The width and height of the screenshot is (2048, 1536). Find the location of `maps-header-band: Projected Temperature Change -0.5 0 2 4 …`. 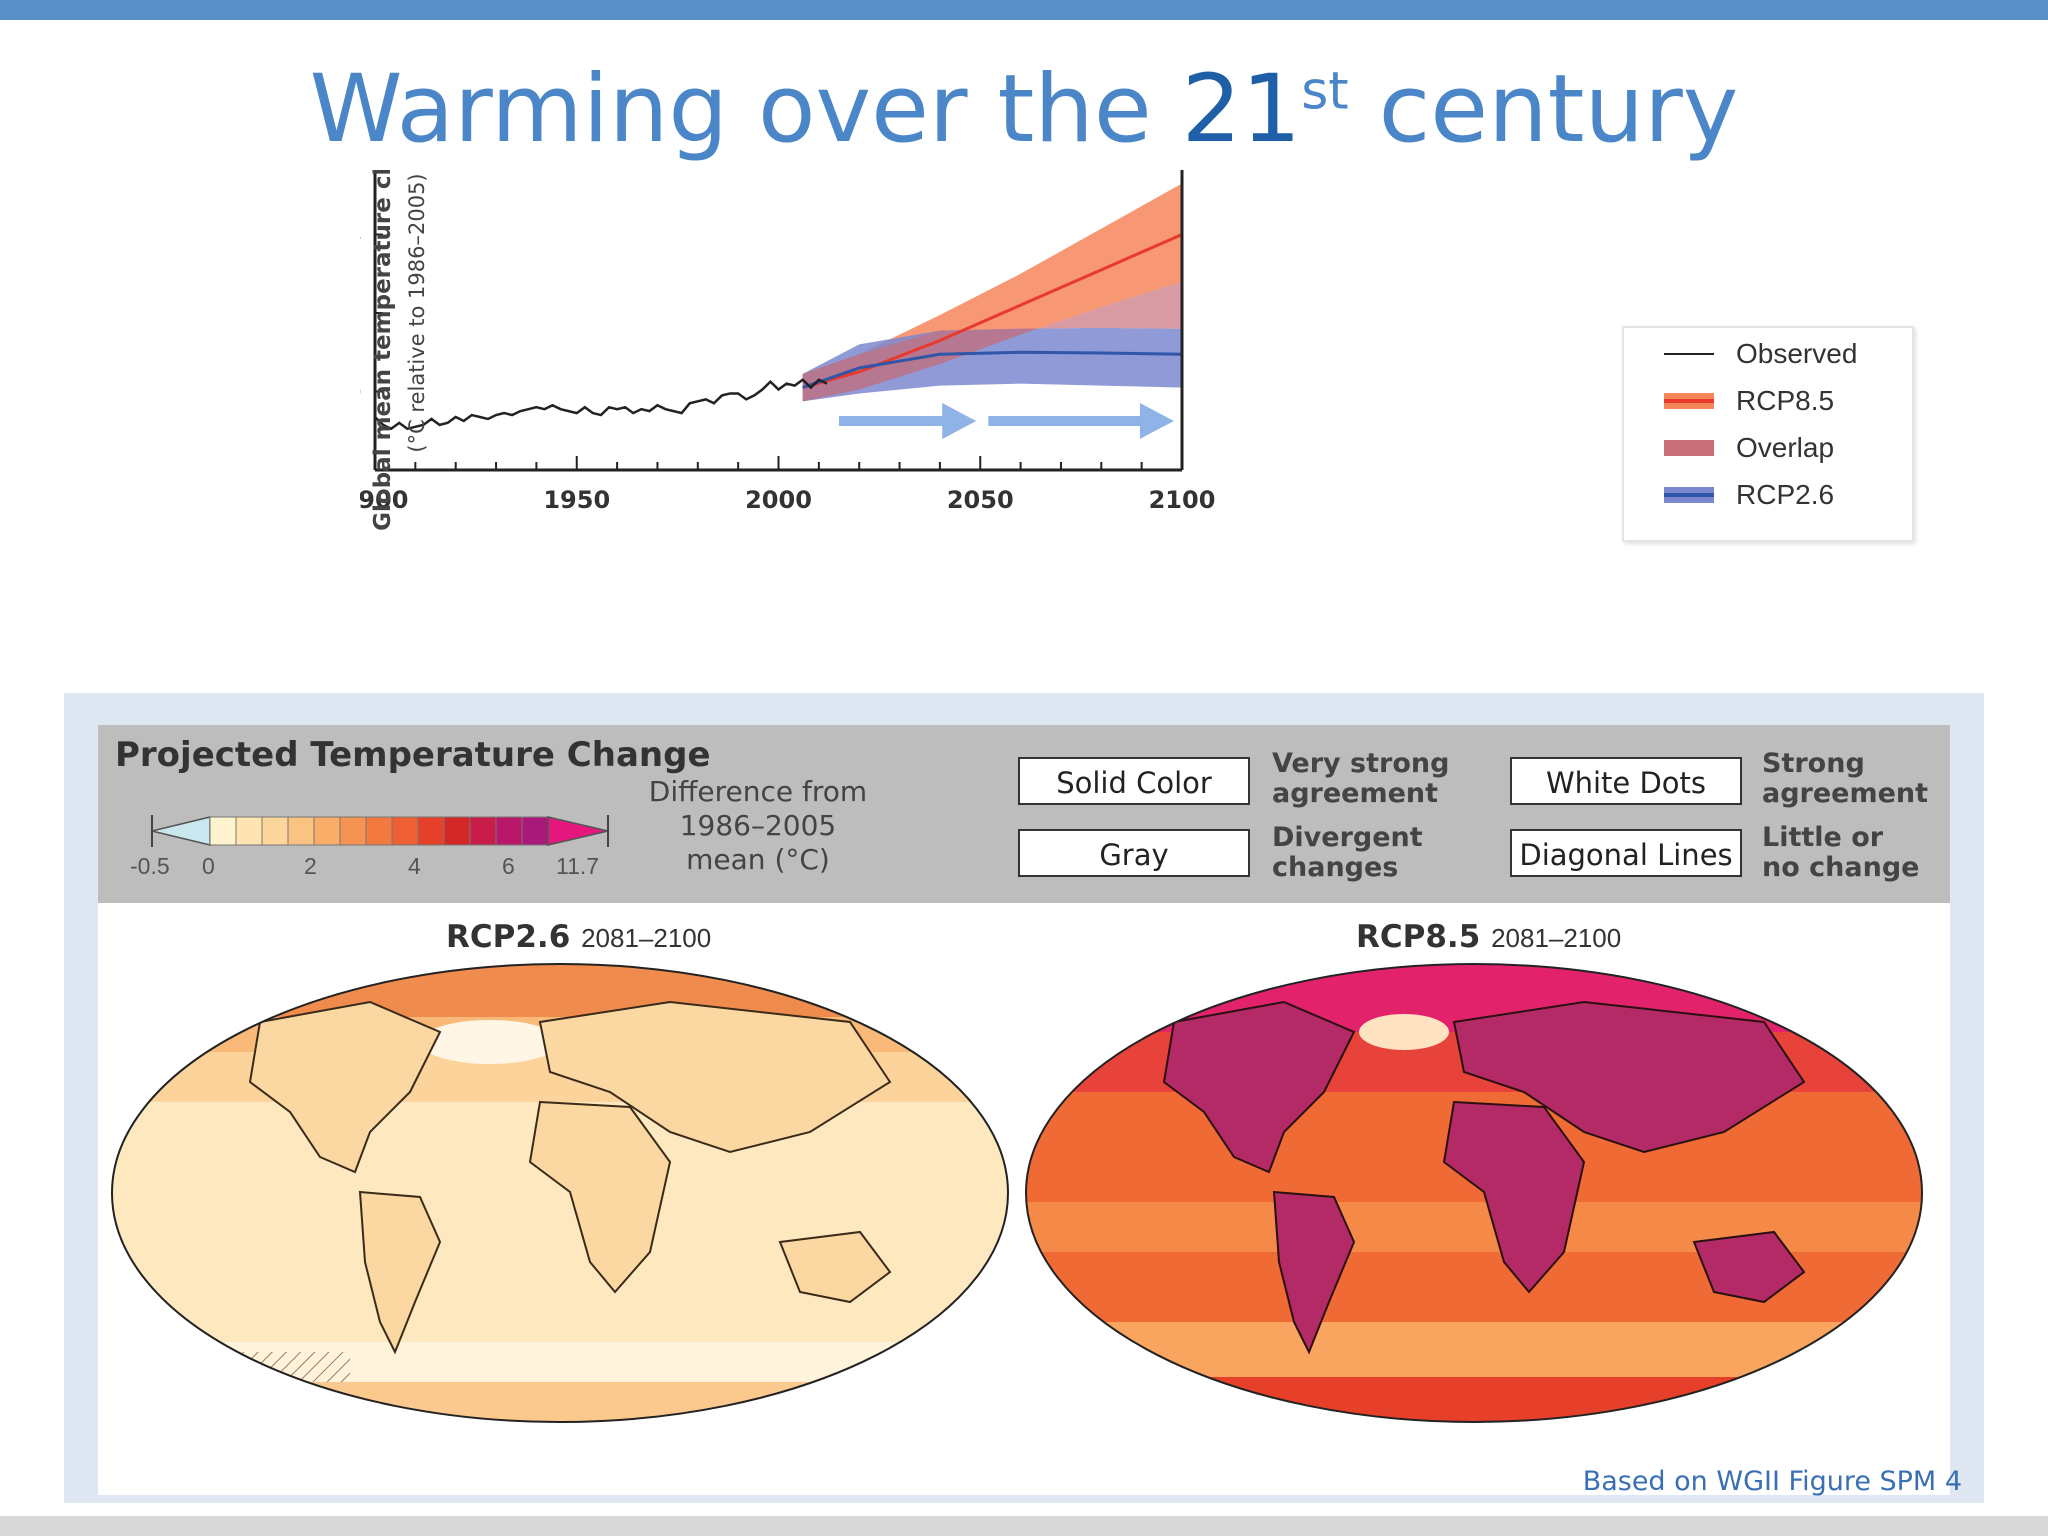

maps-header-band: Projected Temperature Change -0.5 0 2 4 … is located at coordinates (1024, 814).